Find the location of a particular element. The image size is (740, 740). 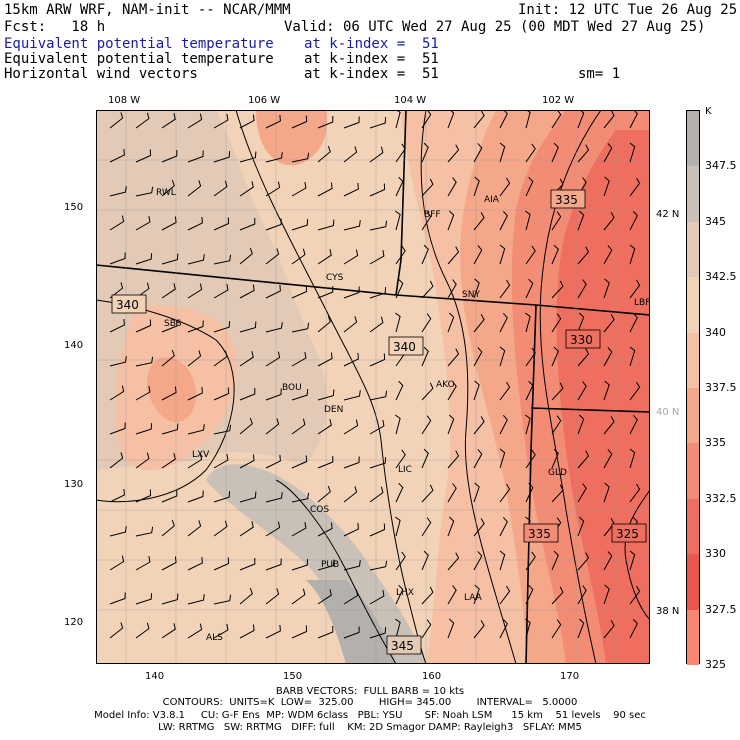

colorbar-label: 337.5 is located at coordinates (721, 387).